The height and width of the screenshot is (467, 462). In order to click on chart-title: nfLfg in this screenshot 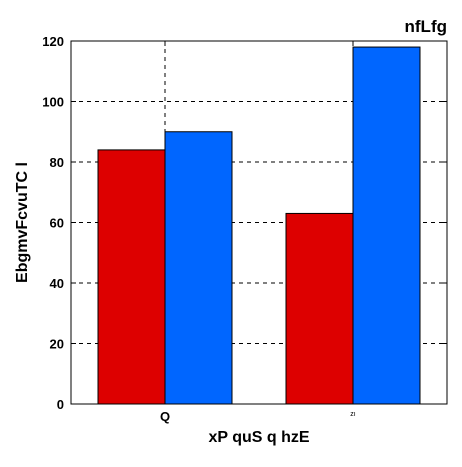, I will do `click(426, 26)`.